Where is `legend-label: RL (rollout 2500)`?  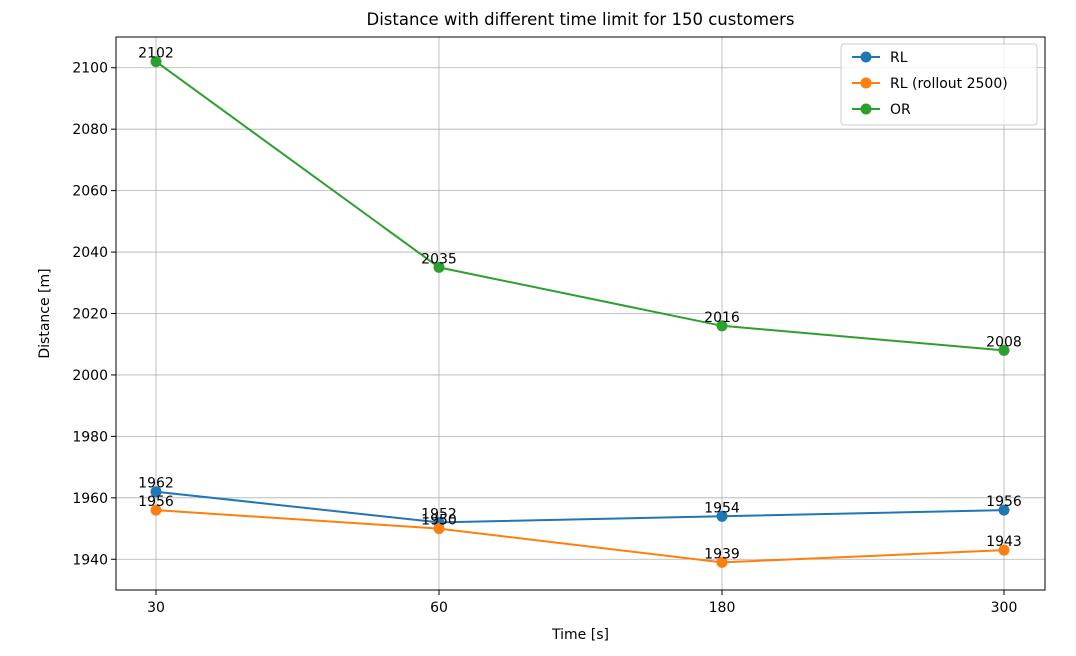
legend-label: RL (rollout 2500) is located at coordinates (949, 84).